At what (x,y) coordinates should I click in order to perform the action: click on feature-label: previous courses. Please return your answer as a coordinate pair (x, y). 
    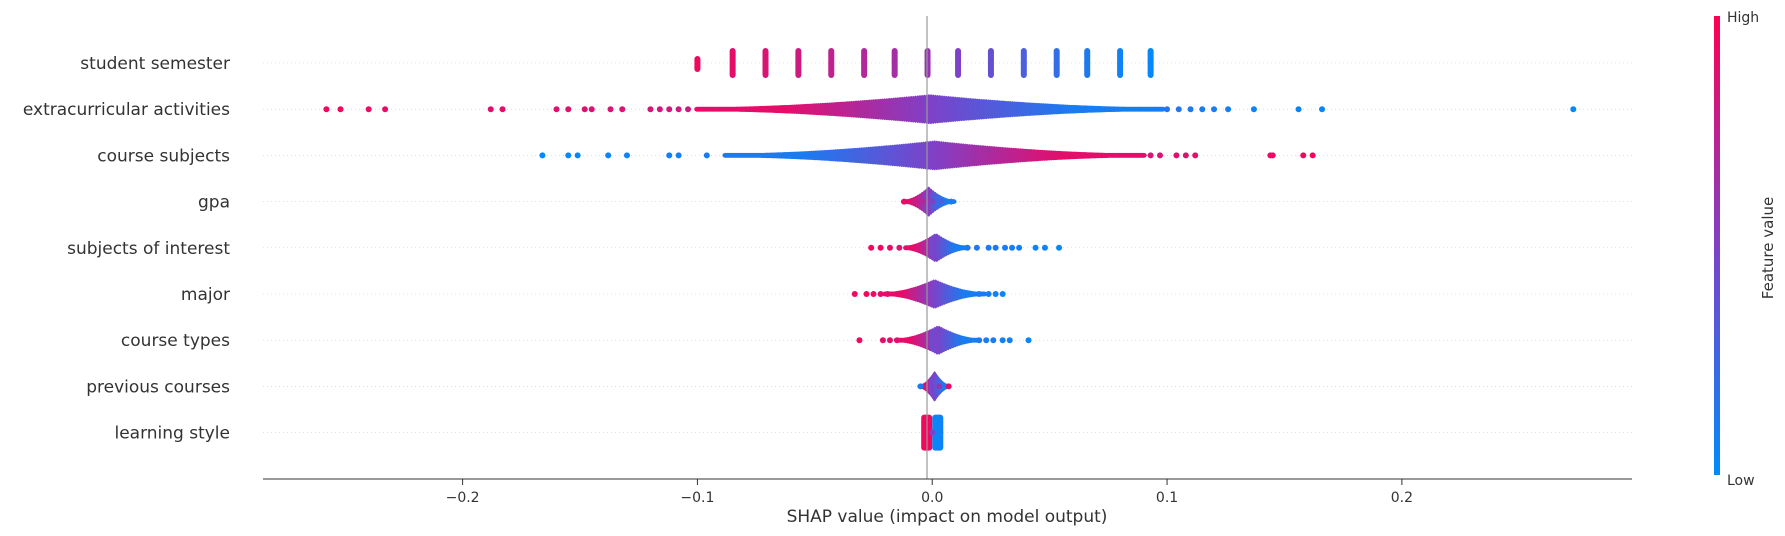
    Looking at the image, I should click on (158, 387).